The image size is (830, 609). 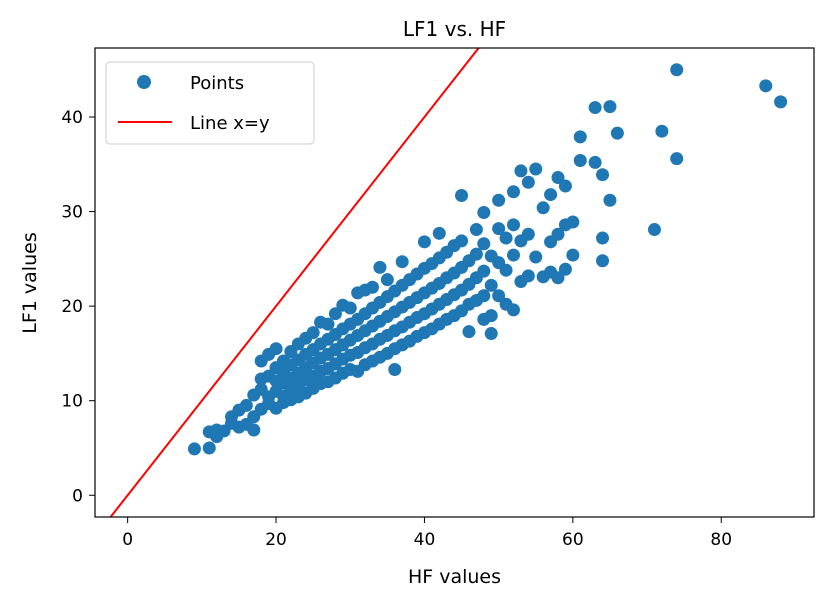 I want to click on y-tick-label: 10, so click(x=72, y=402).